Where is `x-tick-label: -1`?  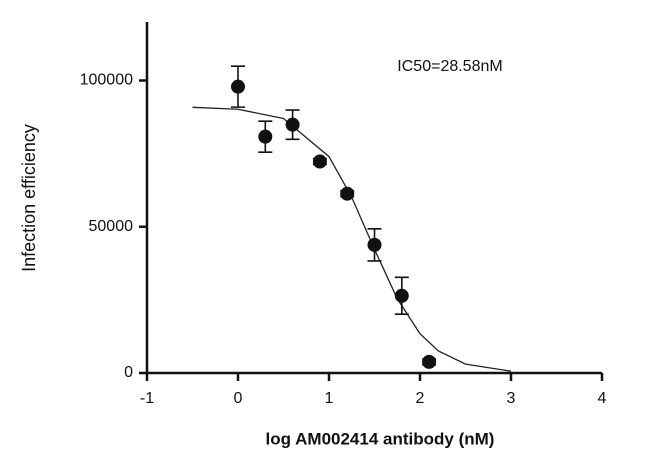 x-tick-label: -1 is located at coordinates (147, 398).